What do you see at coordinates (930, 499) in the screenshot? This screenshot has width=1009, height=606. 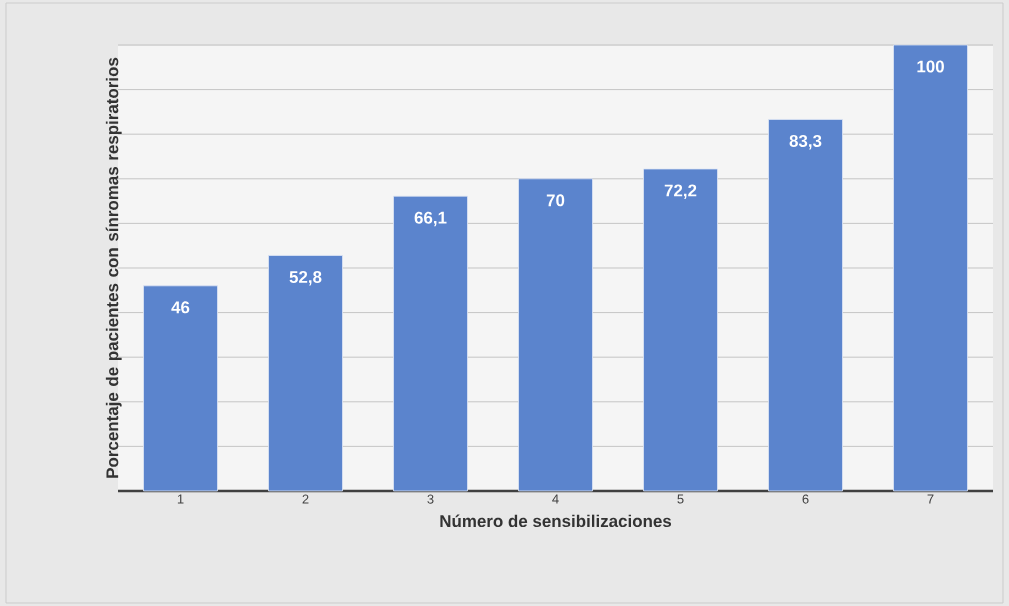 I see `x-tick-label: 7` at bounding box center [930, 499].